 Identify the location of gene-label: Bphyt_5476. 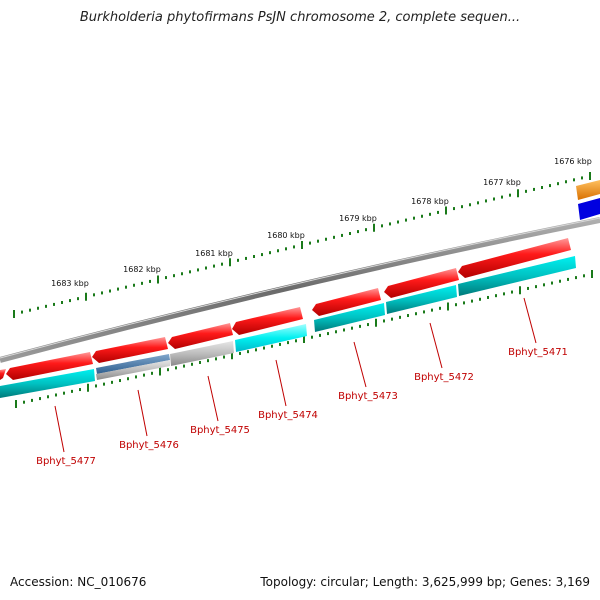
(149, 445).